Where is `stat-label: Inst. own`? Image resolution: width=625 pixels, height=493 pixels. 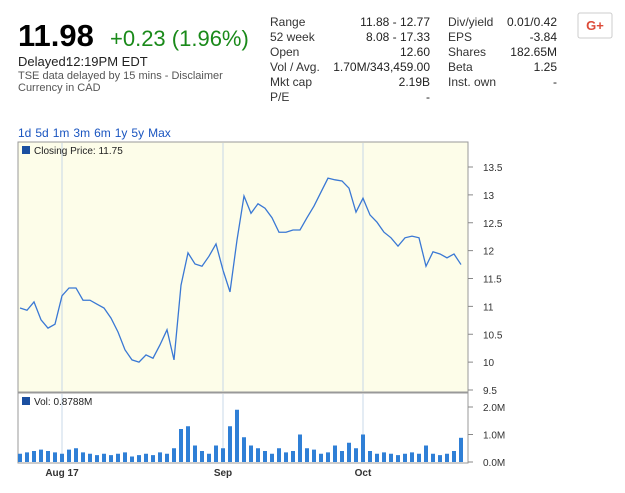 stat-label: Inst. own is located at coordinates (472, 82).